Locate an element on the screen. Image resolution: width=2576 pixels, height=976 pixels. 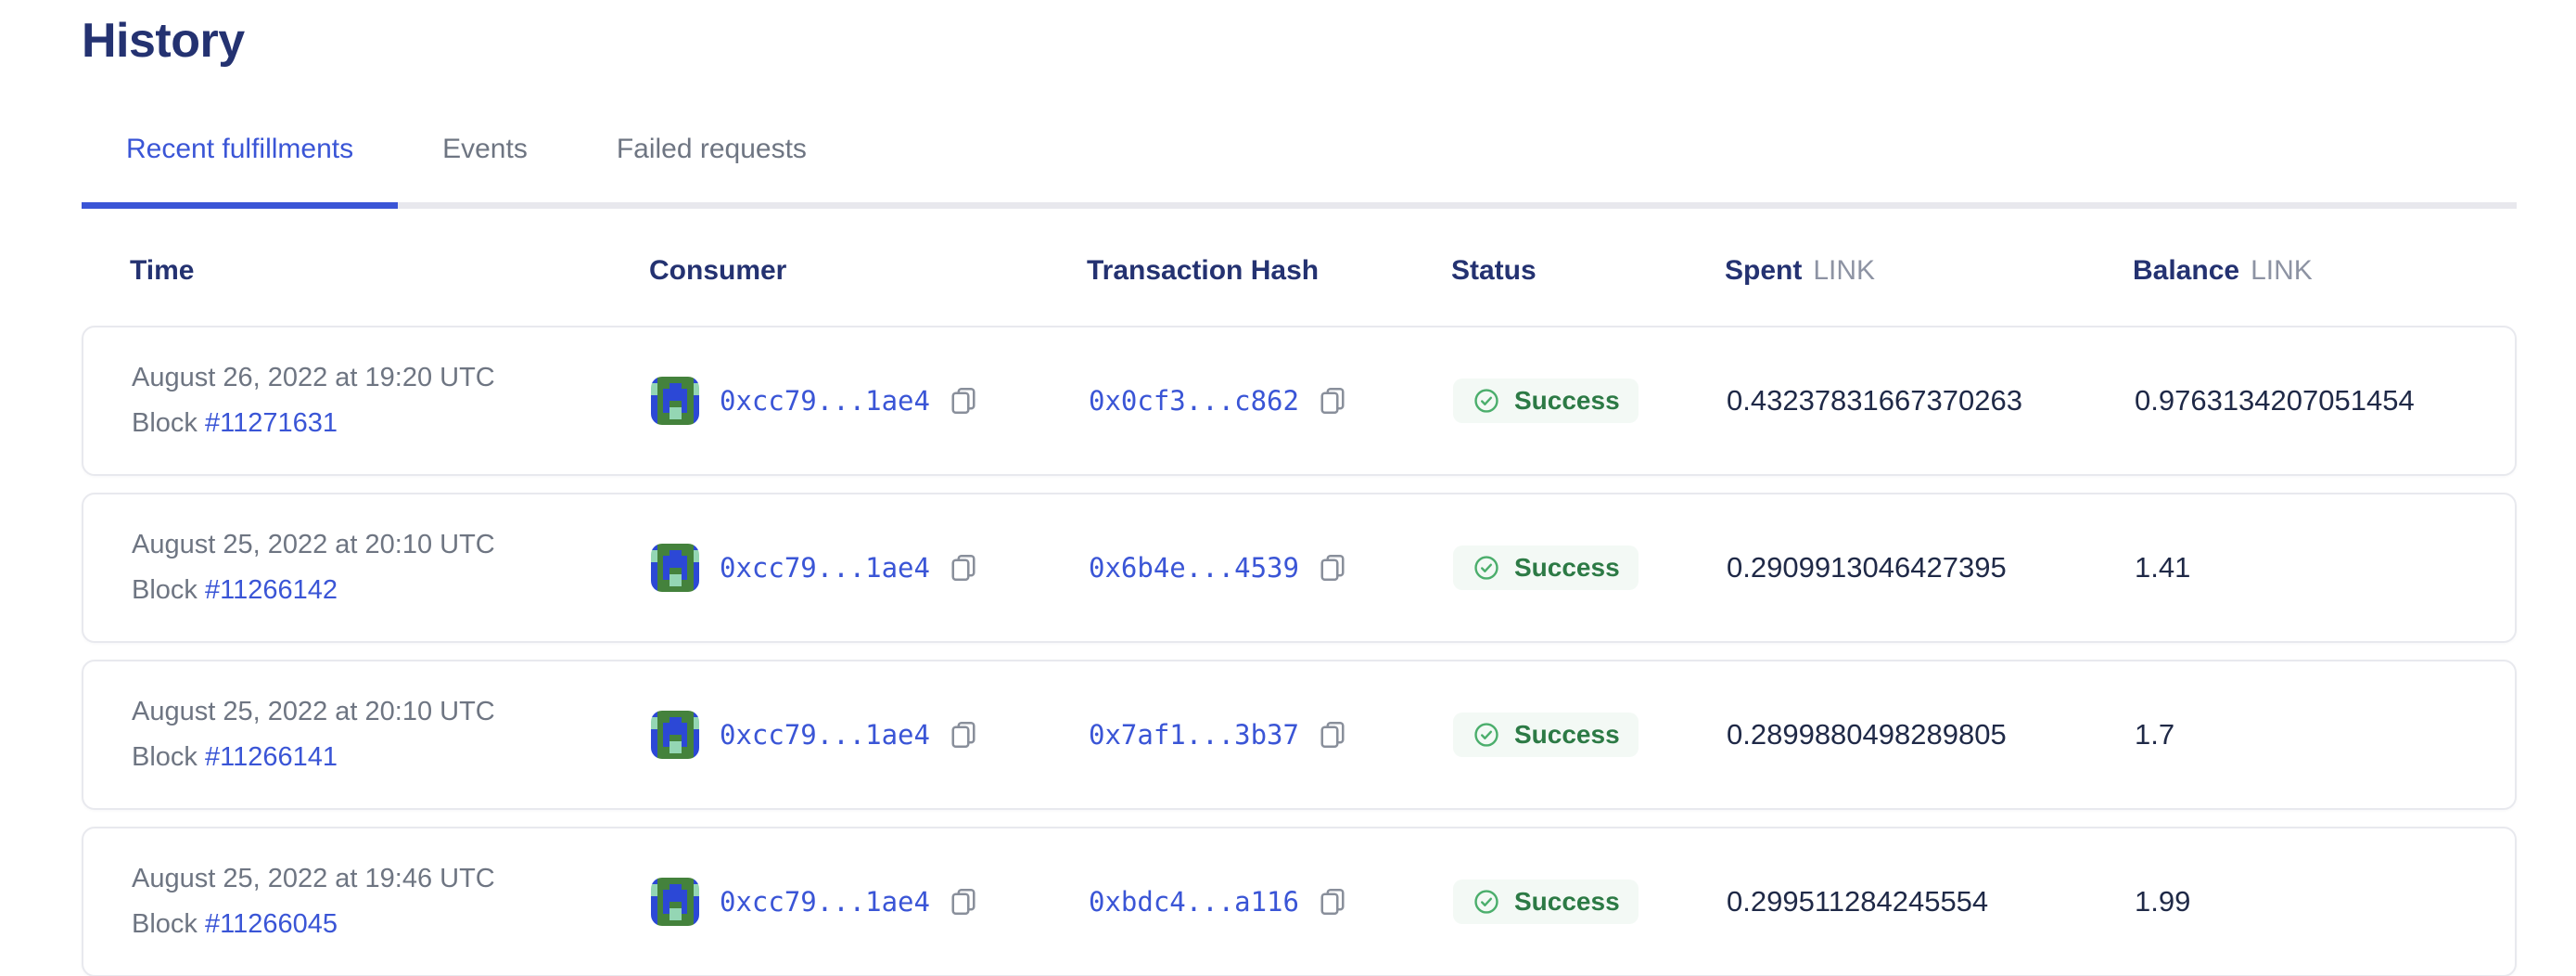
col-header-spent: Spent LINK is located at coordinates (1929, 271).